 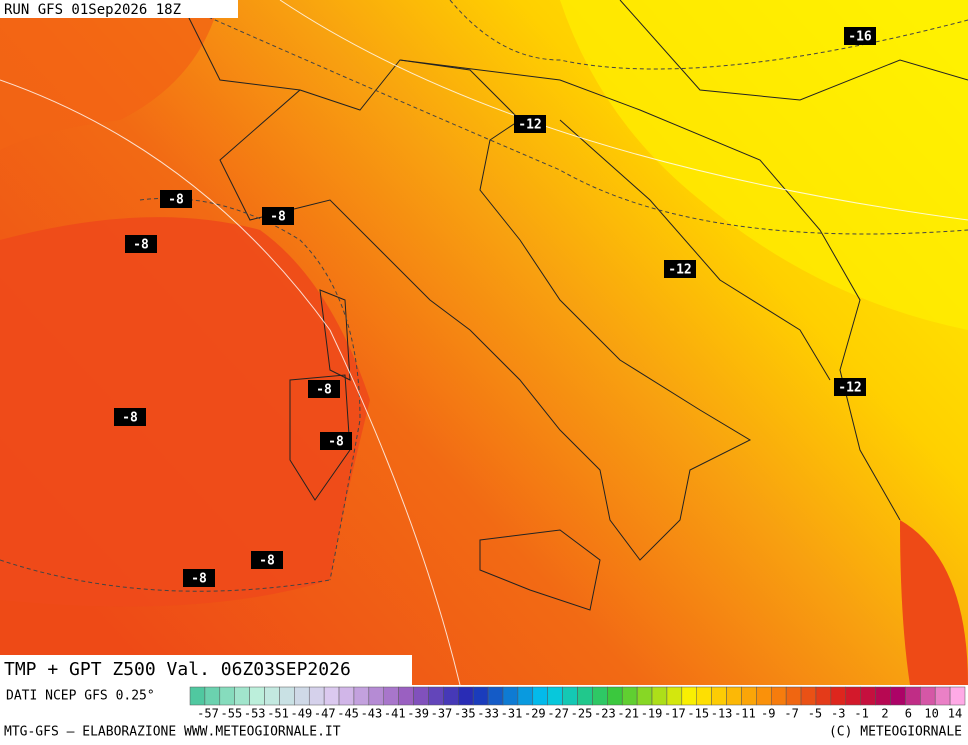 What do you see at coordinates (722, 714) in the screenshot?
I see `legend-label: -13` at bounding box center [722, 714].